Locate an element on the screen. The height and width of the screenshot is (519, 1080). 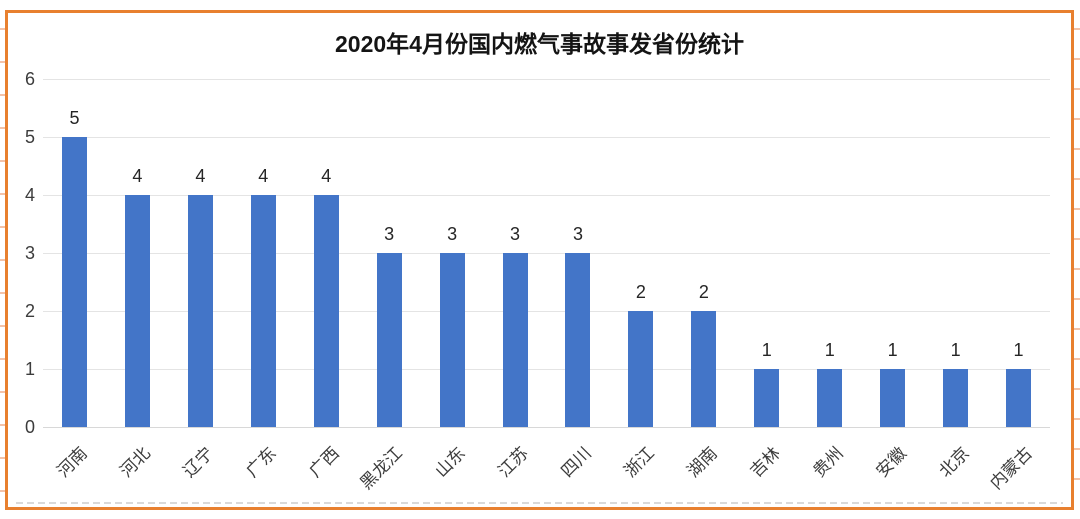
x-axis-category: 河南 is located at coordinates (74, 472).